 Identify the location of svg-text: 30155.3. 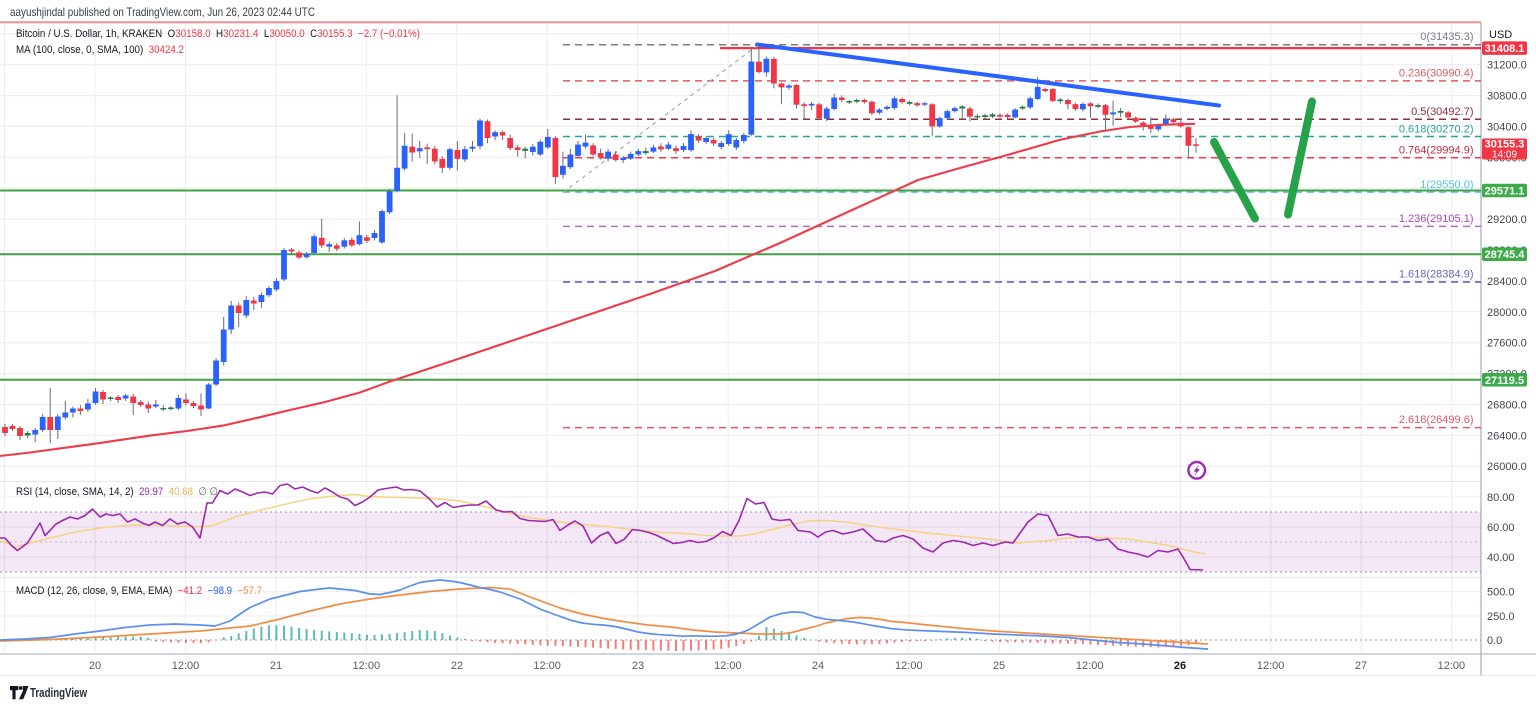
(1505, 145).